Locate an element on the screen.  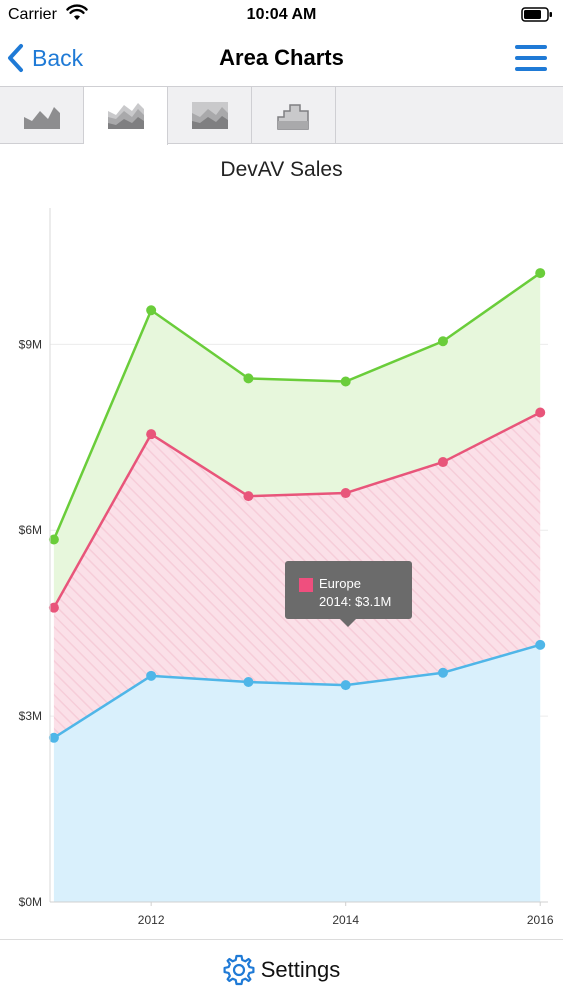
back-label: Back is located at coordinates (58, 57).